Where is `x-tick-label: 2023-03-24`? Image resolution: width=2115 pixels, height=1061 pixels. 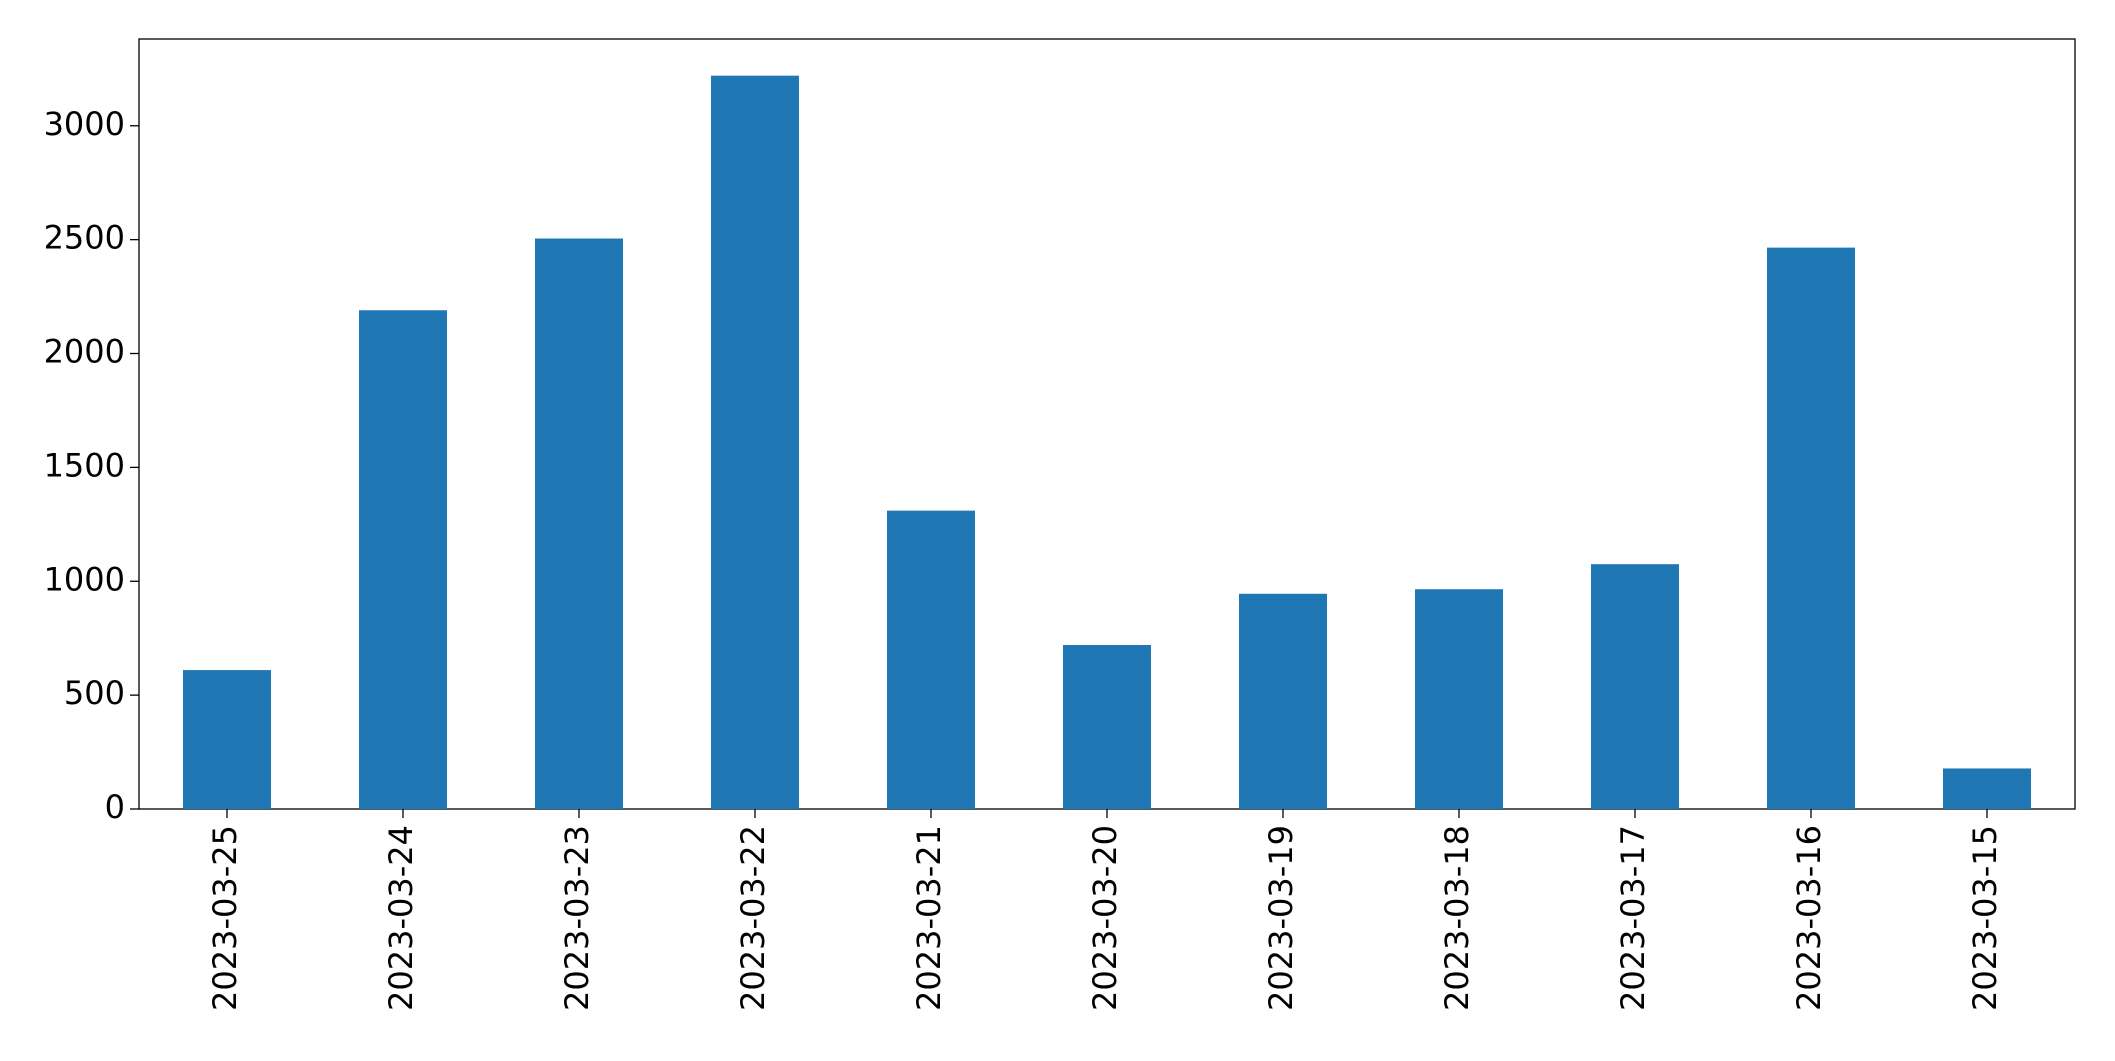 x-tick-label: 2023-03-24 is located at coordinates (401, 918).